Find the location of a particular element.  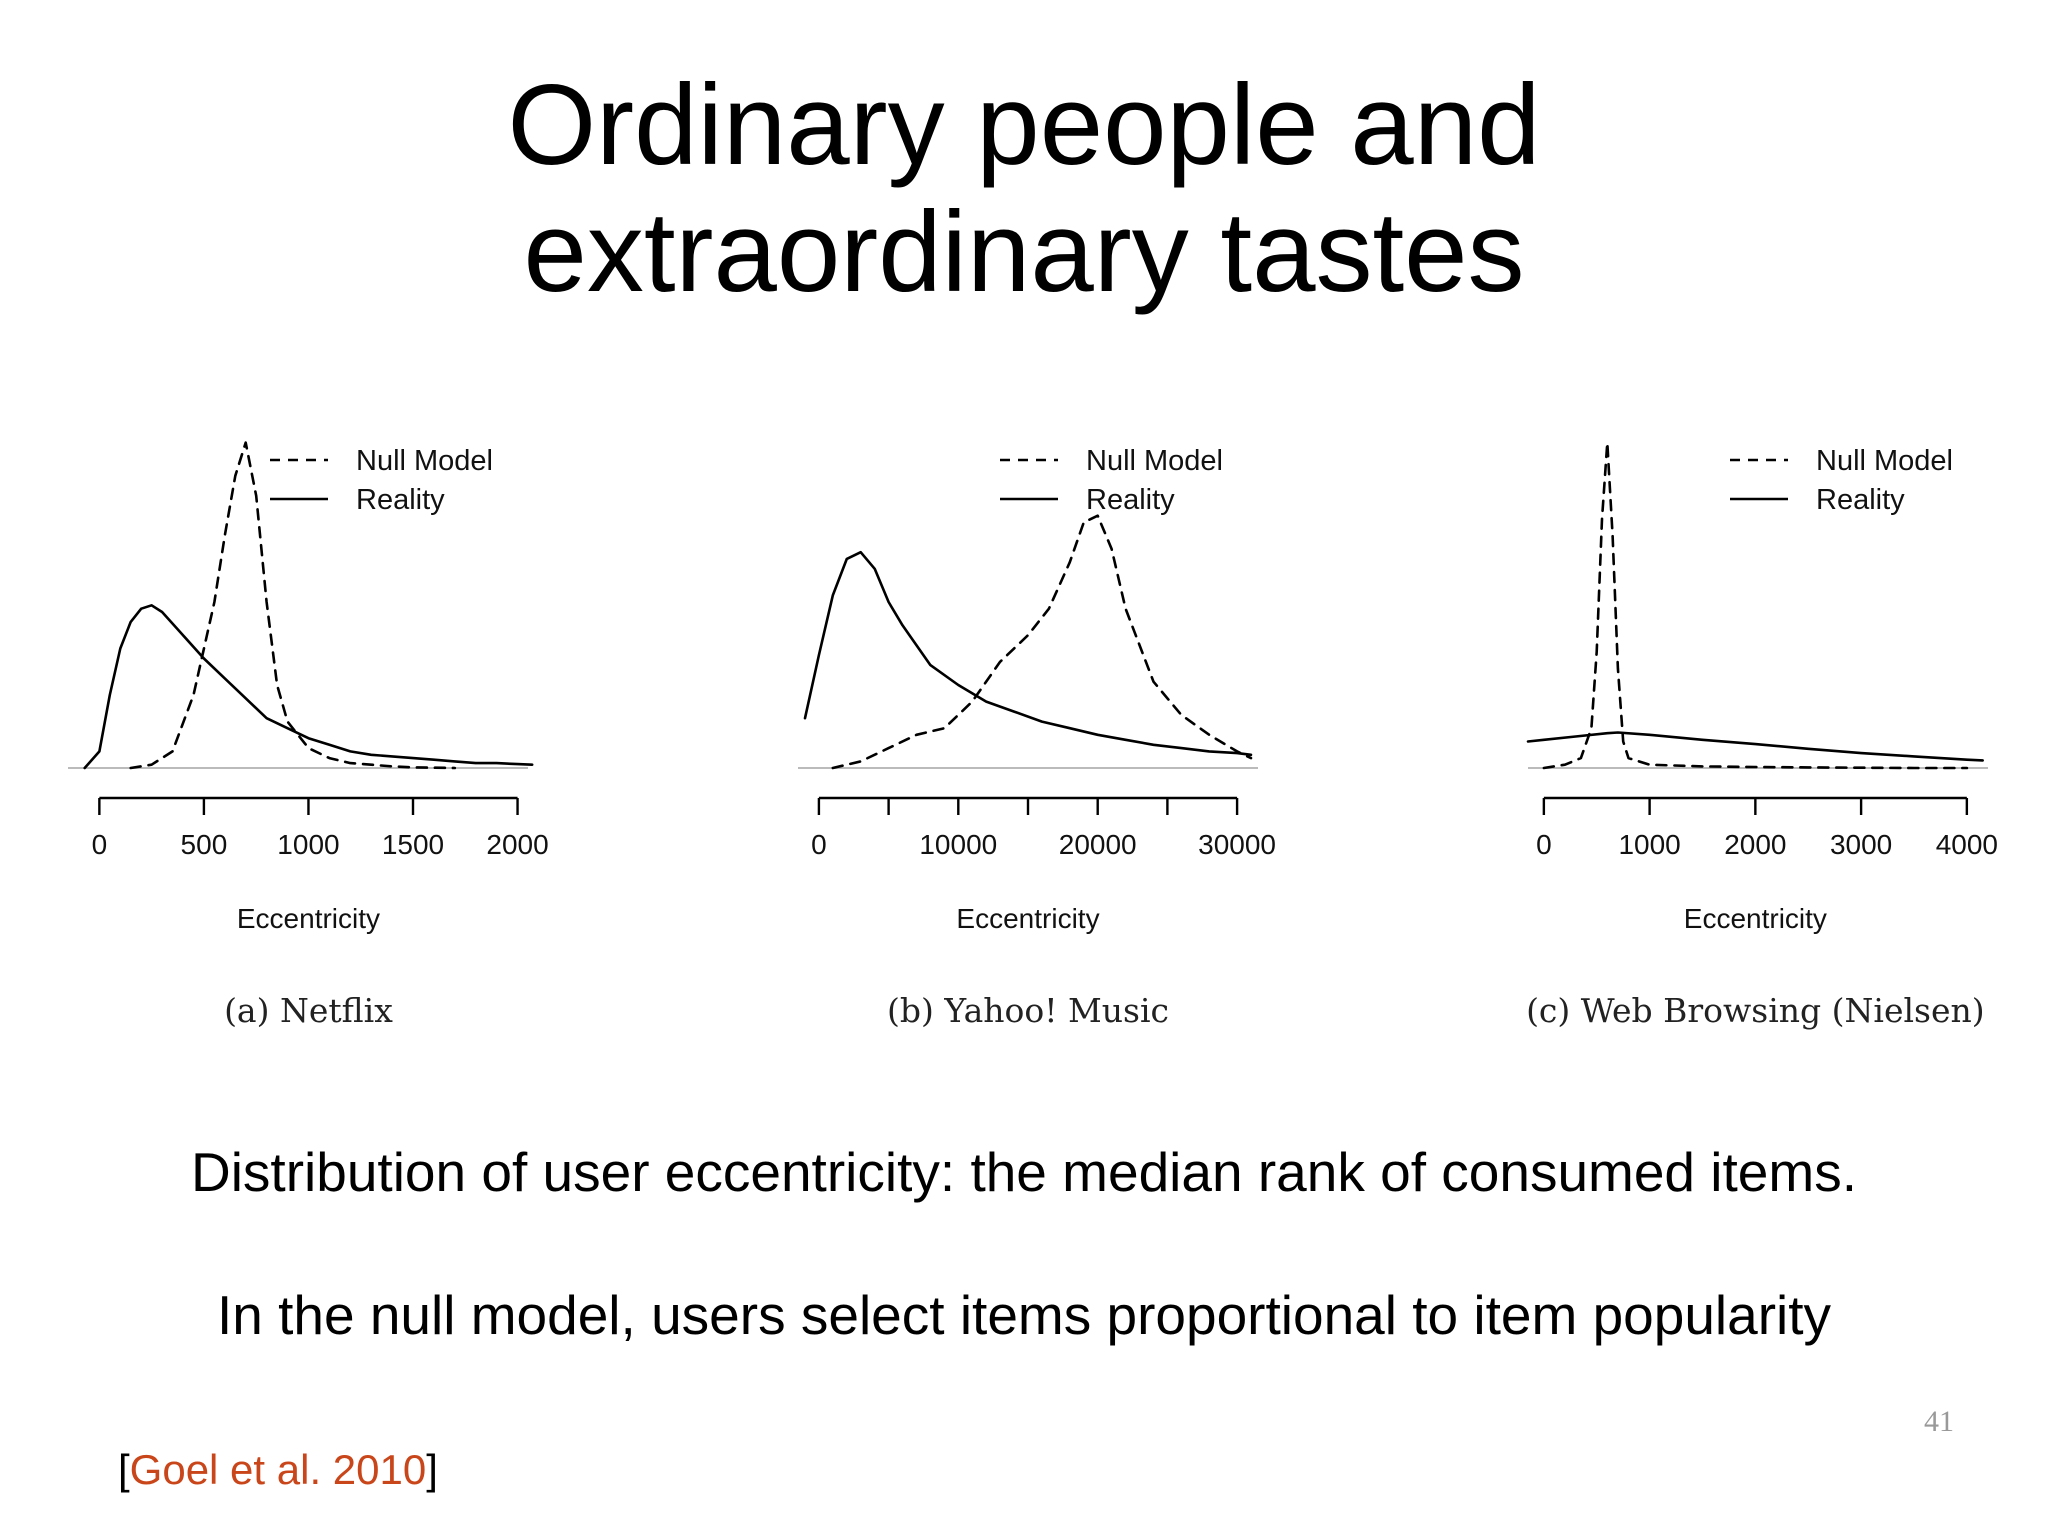

citation-close-bracket: ] is located at coordinates (432, 1469).